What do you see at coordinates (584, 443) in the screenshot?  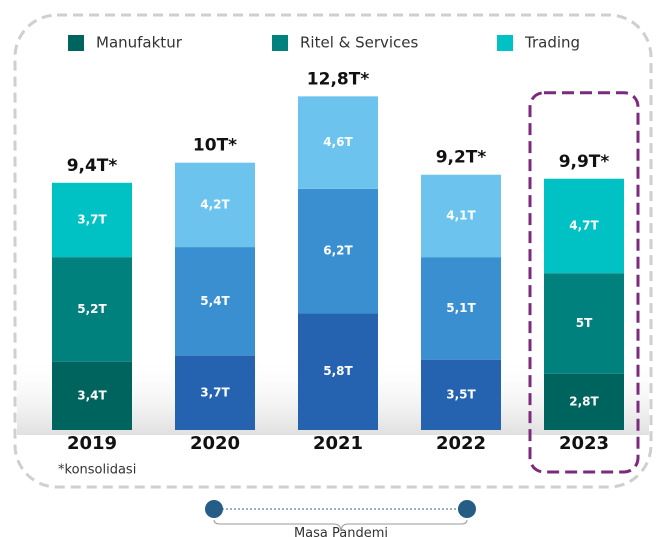 I see `x-tick-label: 2023` at bounding box center [584, 443].